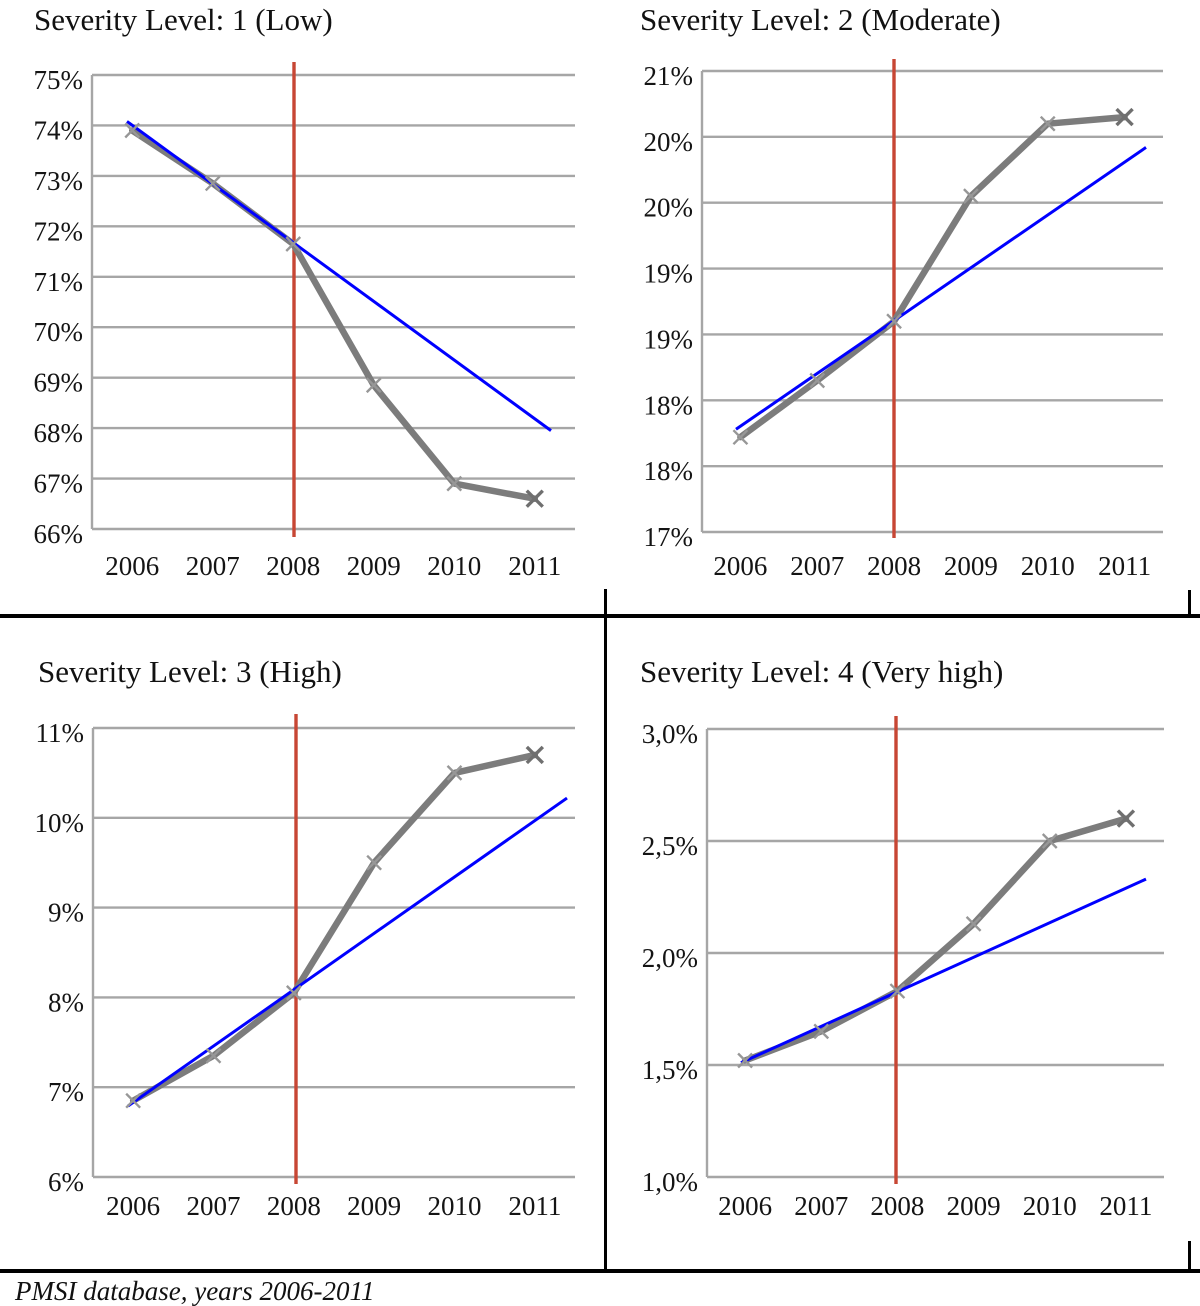 This screenshot has height=1306, width=1200. I want to click on y-axis-label: 71%, so click(59, 282).